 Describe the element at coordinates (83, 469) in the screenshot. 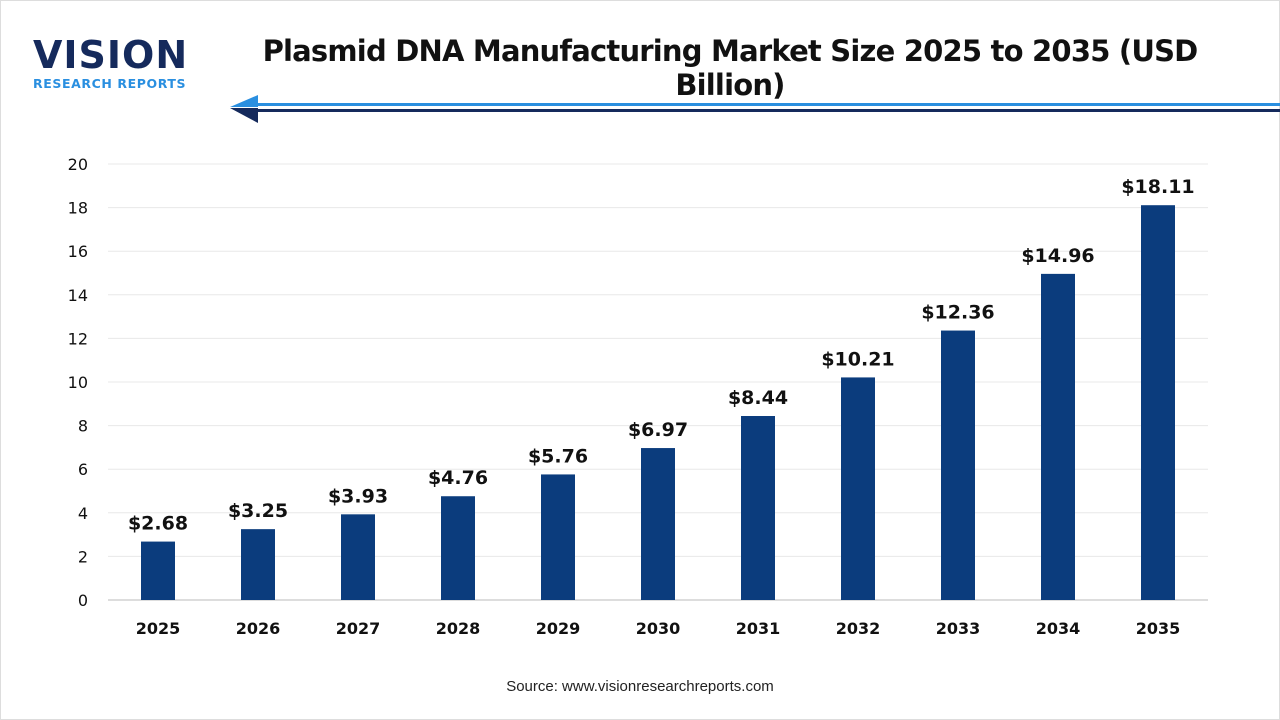

I see `y-tick-label: 6` at that location.